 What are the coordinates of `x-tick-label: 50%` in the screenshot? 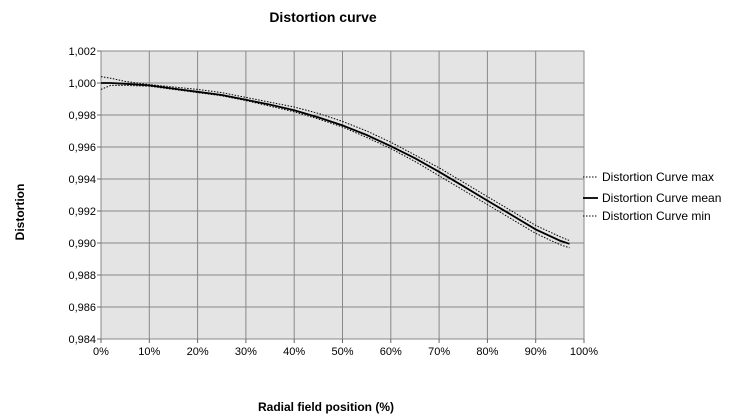 It's located at (342, 352).